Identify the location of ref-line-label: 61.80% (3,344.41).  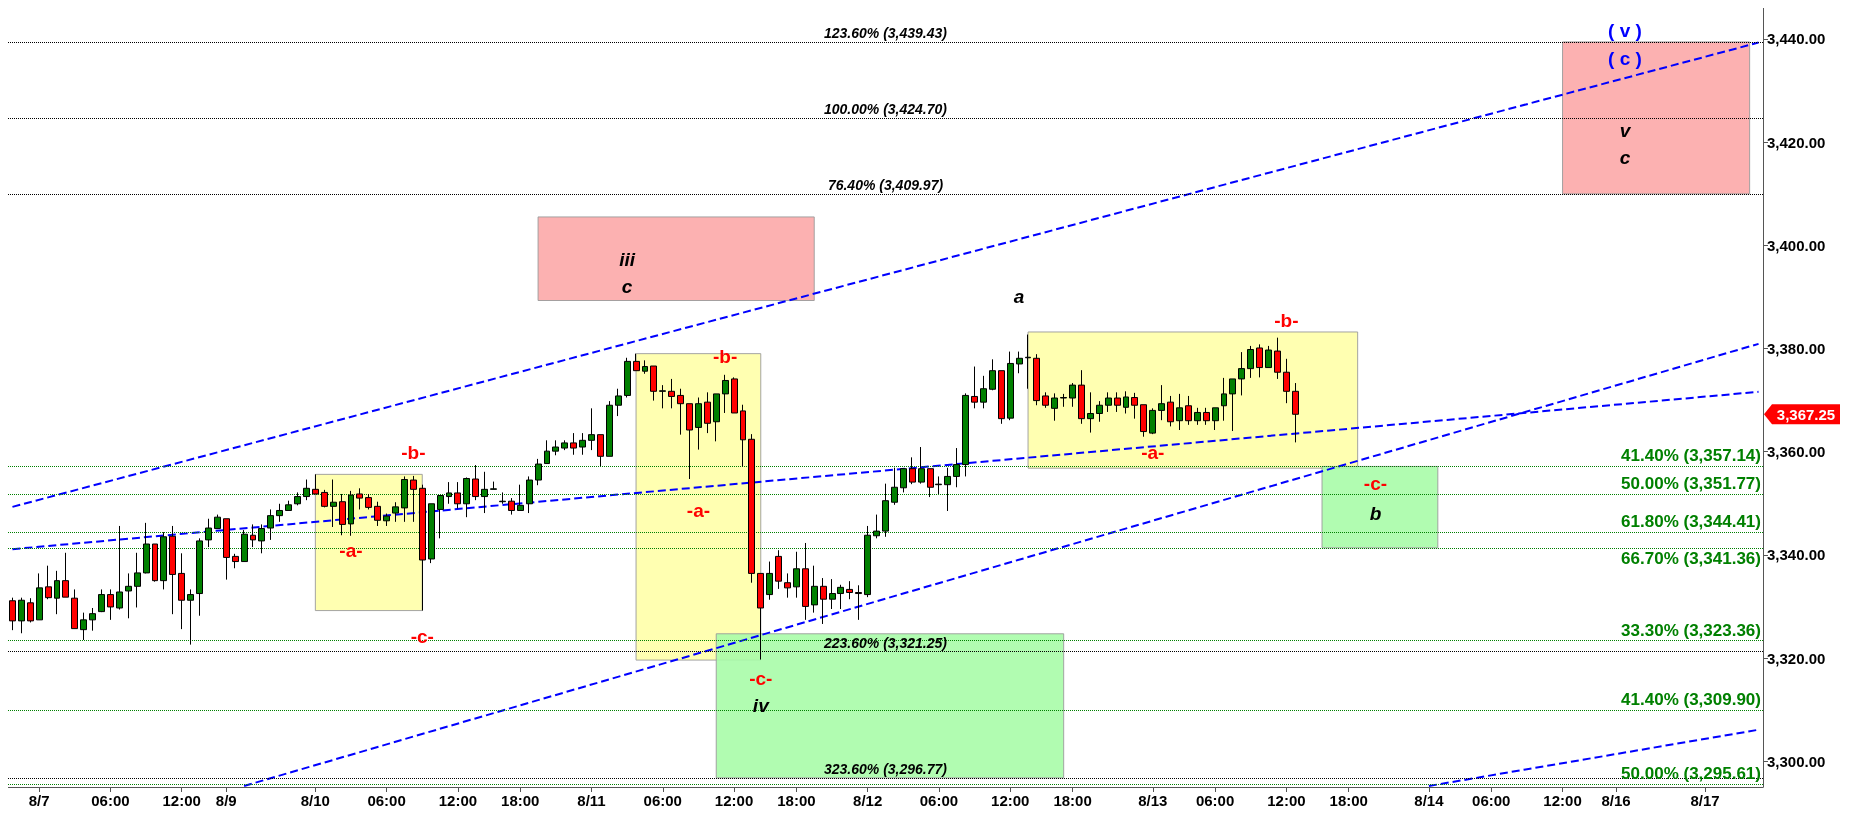
(1691, 522).